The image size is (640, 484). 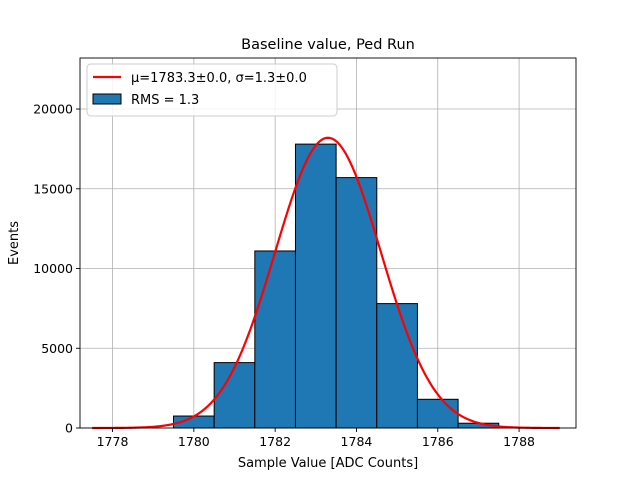 I want to click on legend-histogram-swatch, so click(x=107, y=99).